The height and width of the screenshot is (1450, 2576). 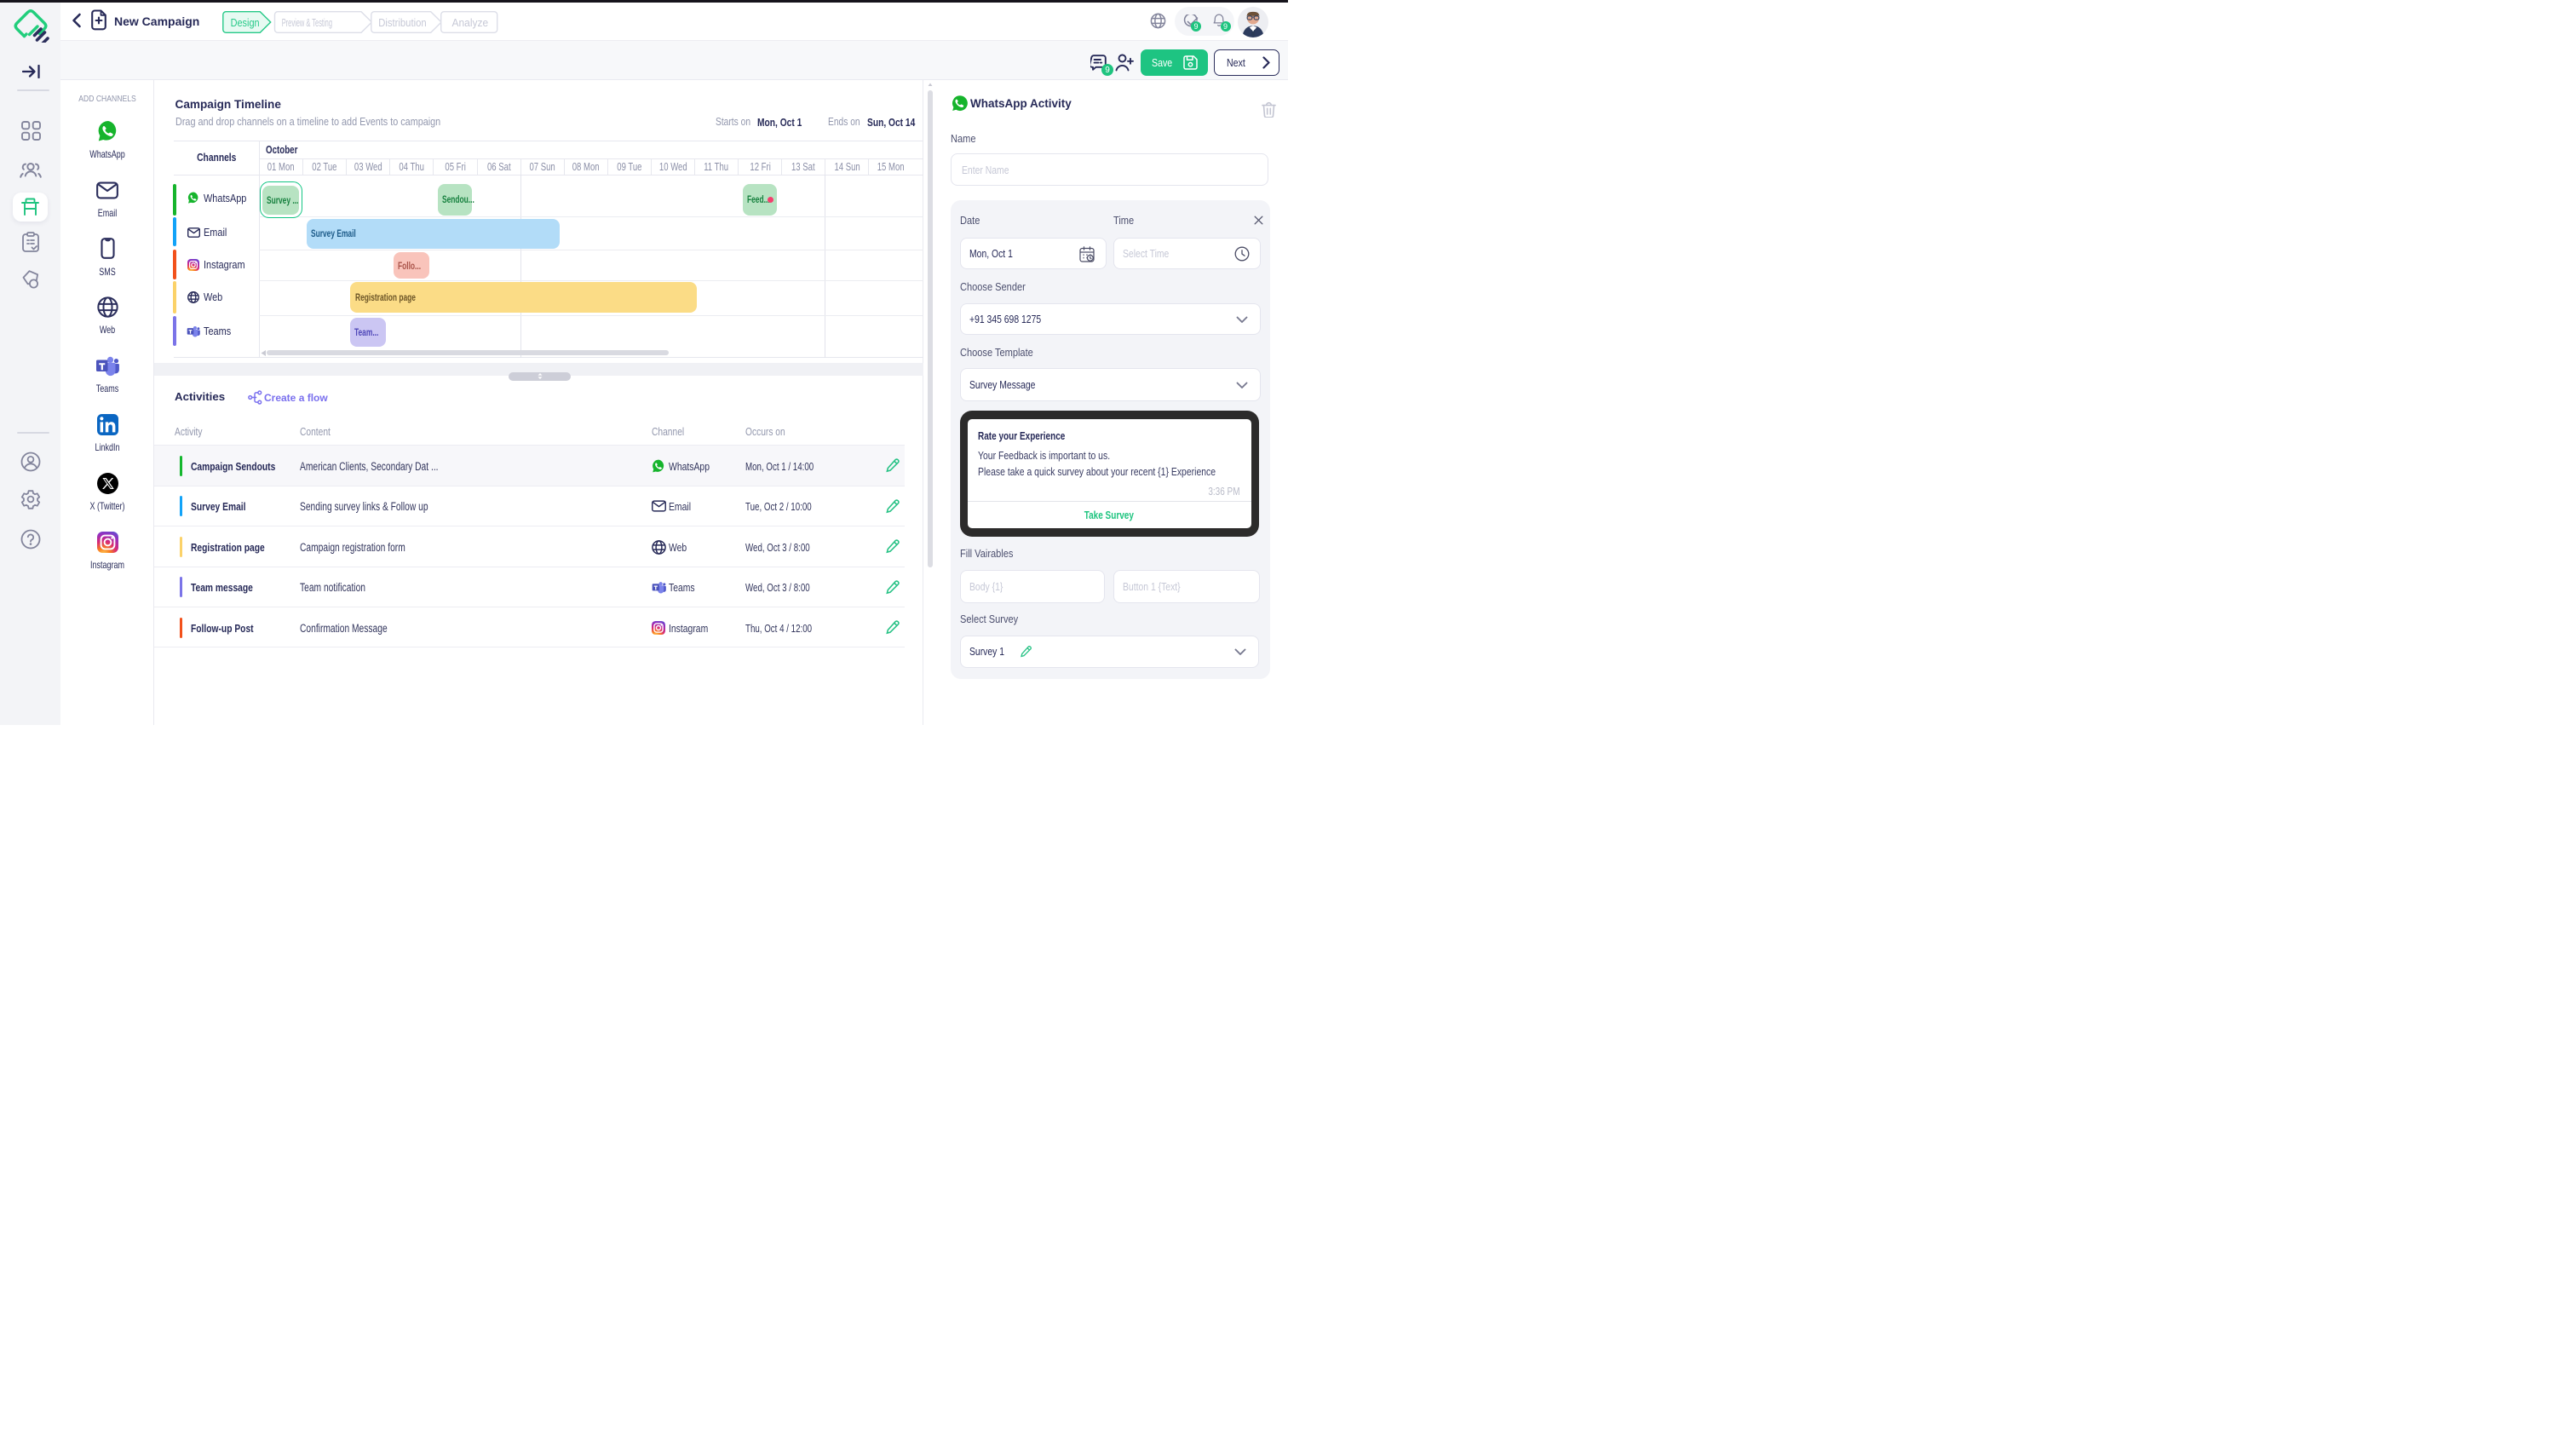 I want to click on svg-text: Preview & Testing, so click(x=307, y=23).